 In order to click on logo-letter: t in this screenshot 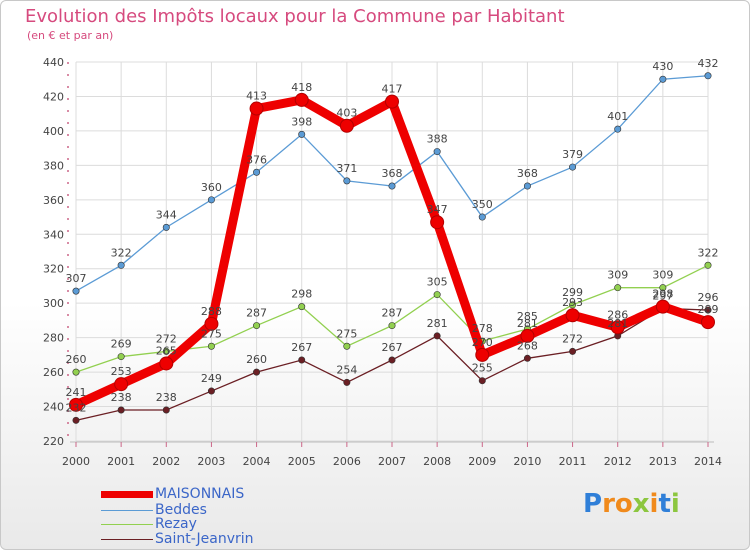, I will do `click(664, 504)`.